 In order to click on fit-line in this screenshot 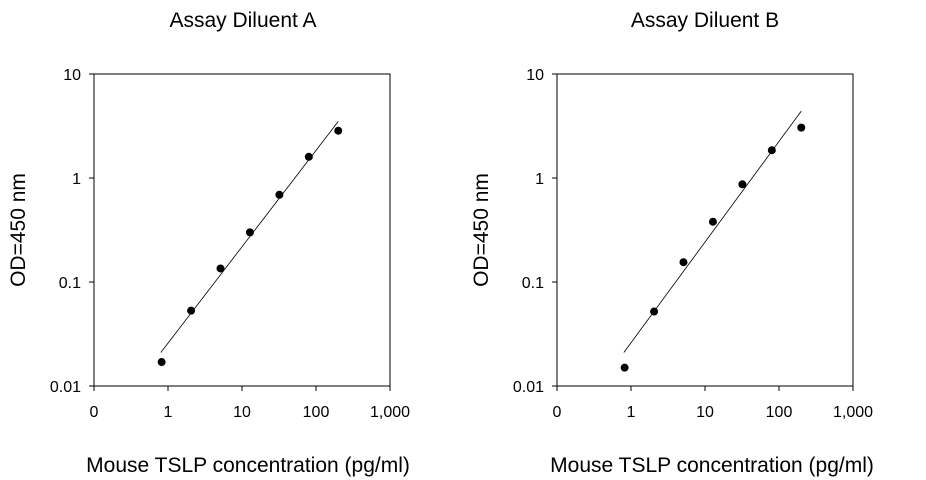, I will do `click(712, 231)`.